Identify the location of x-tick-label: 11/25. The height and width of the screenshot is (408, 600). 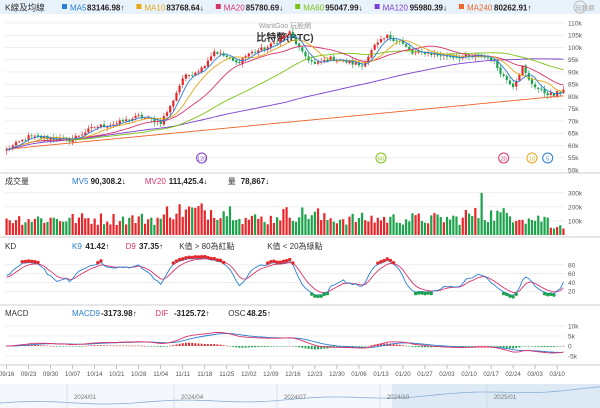
(227, 374).